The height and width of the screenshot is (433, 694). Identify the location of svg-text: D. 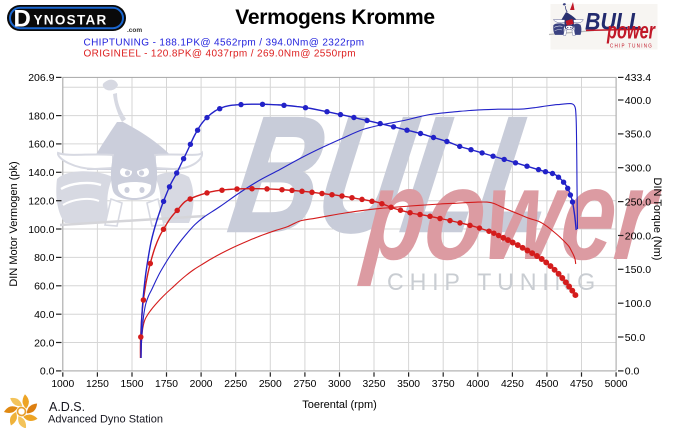
(22, 19).